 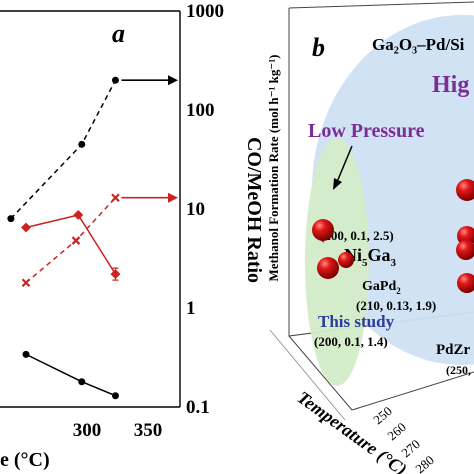 I want to click on panel-a-ytick-10: 10, so click(x=195, y=209).